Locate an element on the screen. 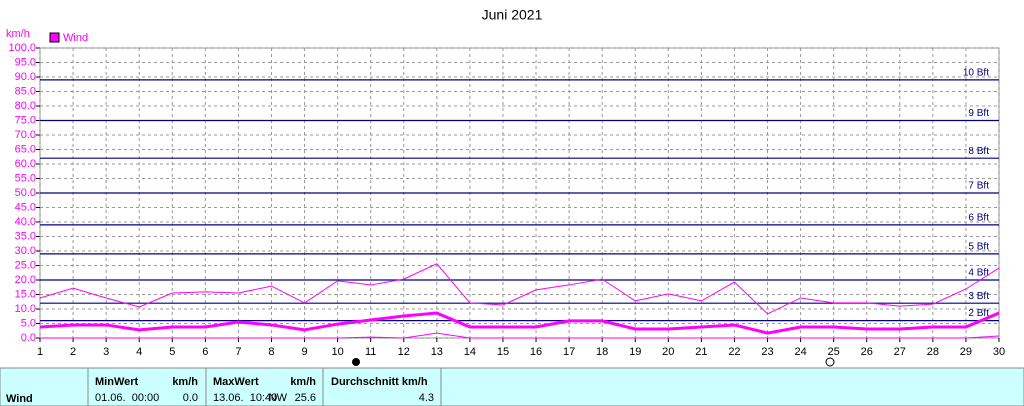 This screenshot has height=406, width=1024. y-axis-label: km/h is located at coordinates (18, 34).